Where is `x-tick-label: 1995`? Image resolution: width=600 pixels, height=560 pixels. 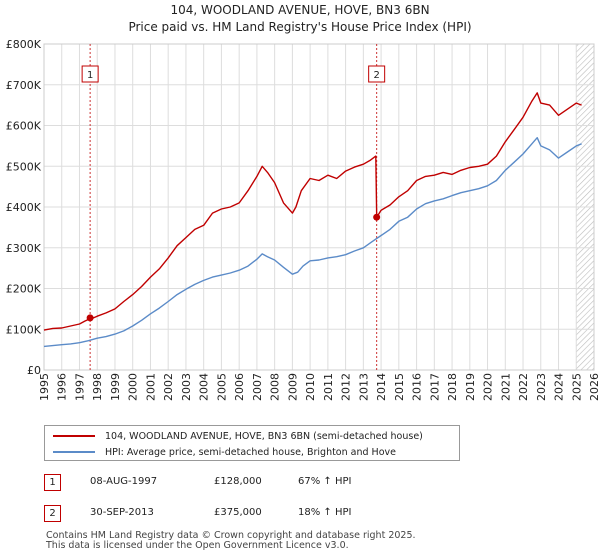 x-tick-label: 1995 is located at coordinates (44, 387).